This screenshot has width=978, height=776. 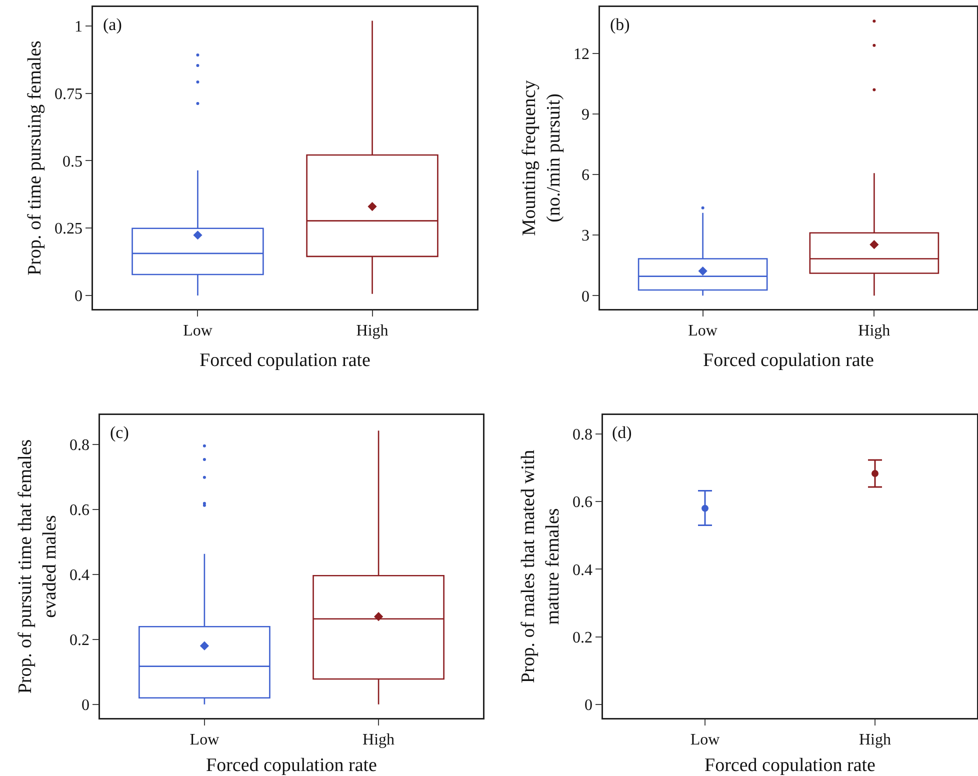 What do you see at coordinates (119, 432) in the screenshot?
I see `text: (c)` at bounding box center [119, 432].